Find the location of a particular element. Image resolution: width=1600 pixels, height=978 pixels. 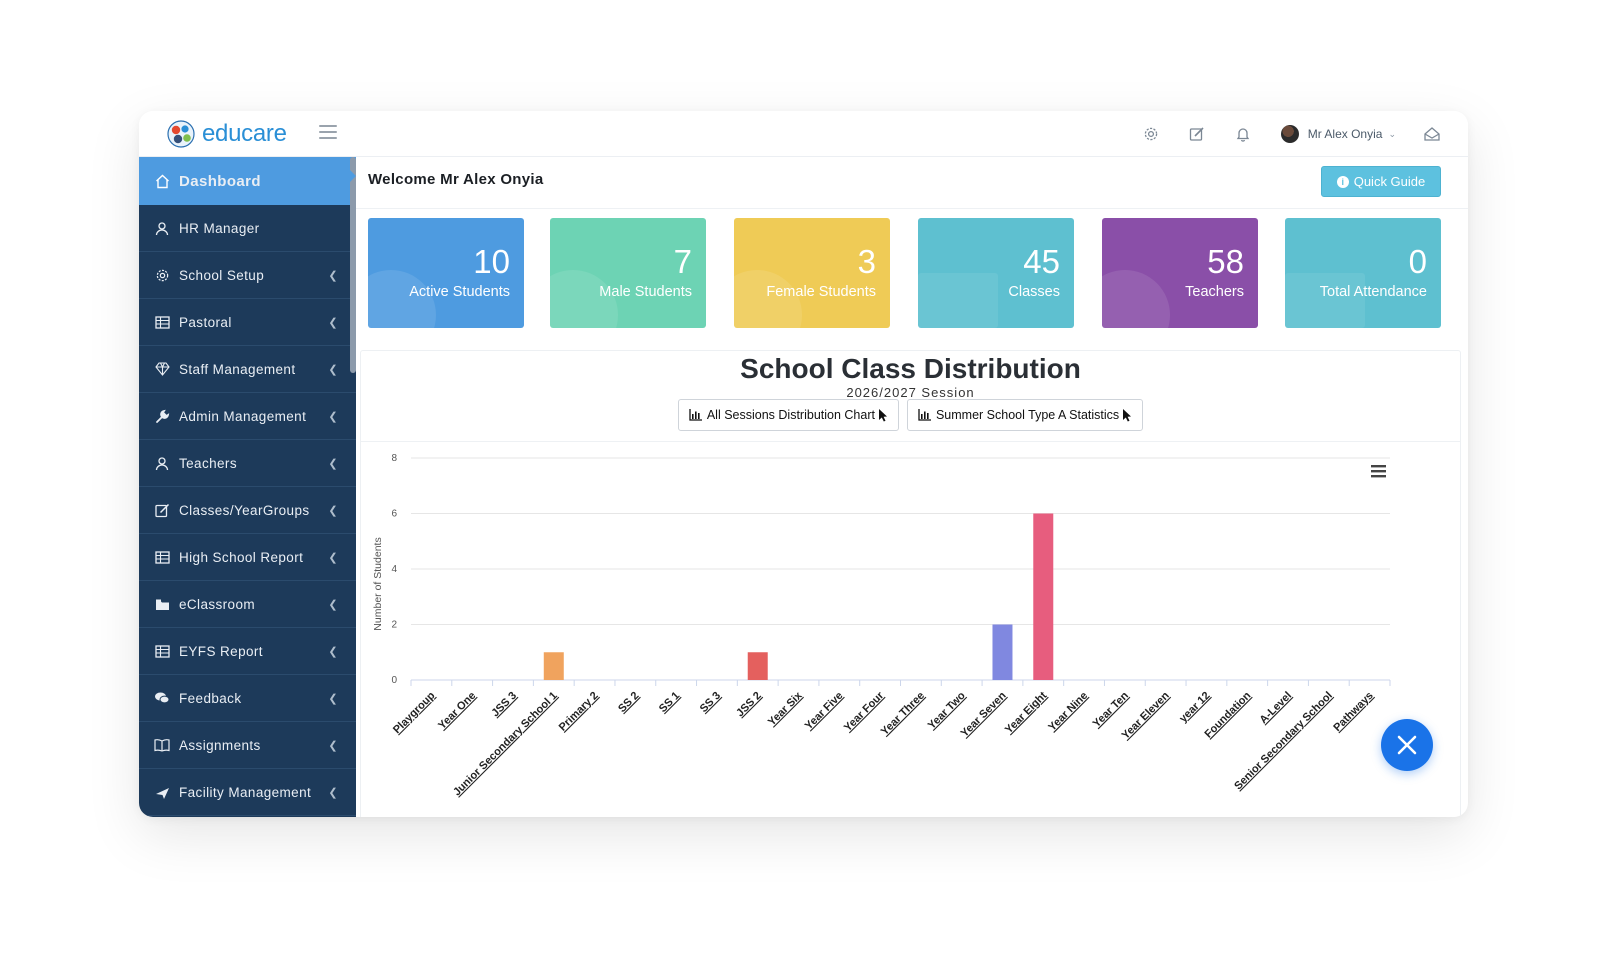

sidebar-item-assignments: Assignments ❮ is located at coordinates (247, 745).